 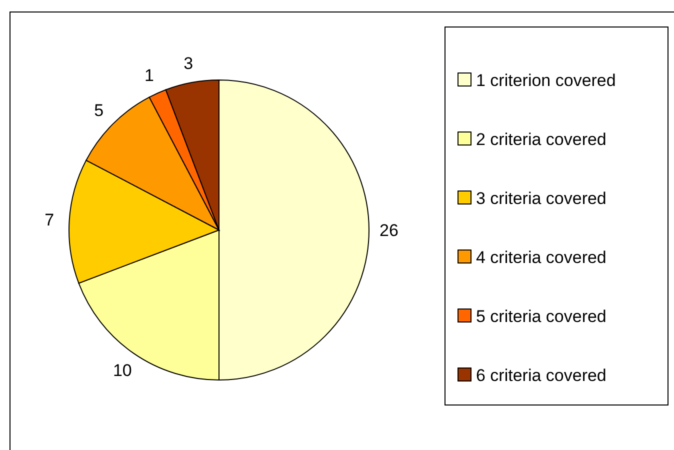 I want to click on data-label: 10, so click(x=122, y=370).